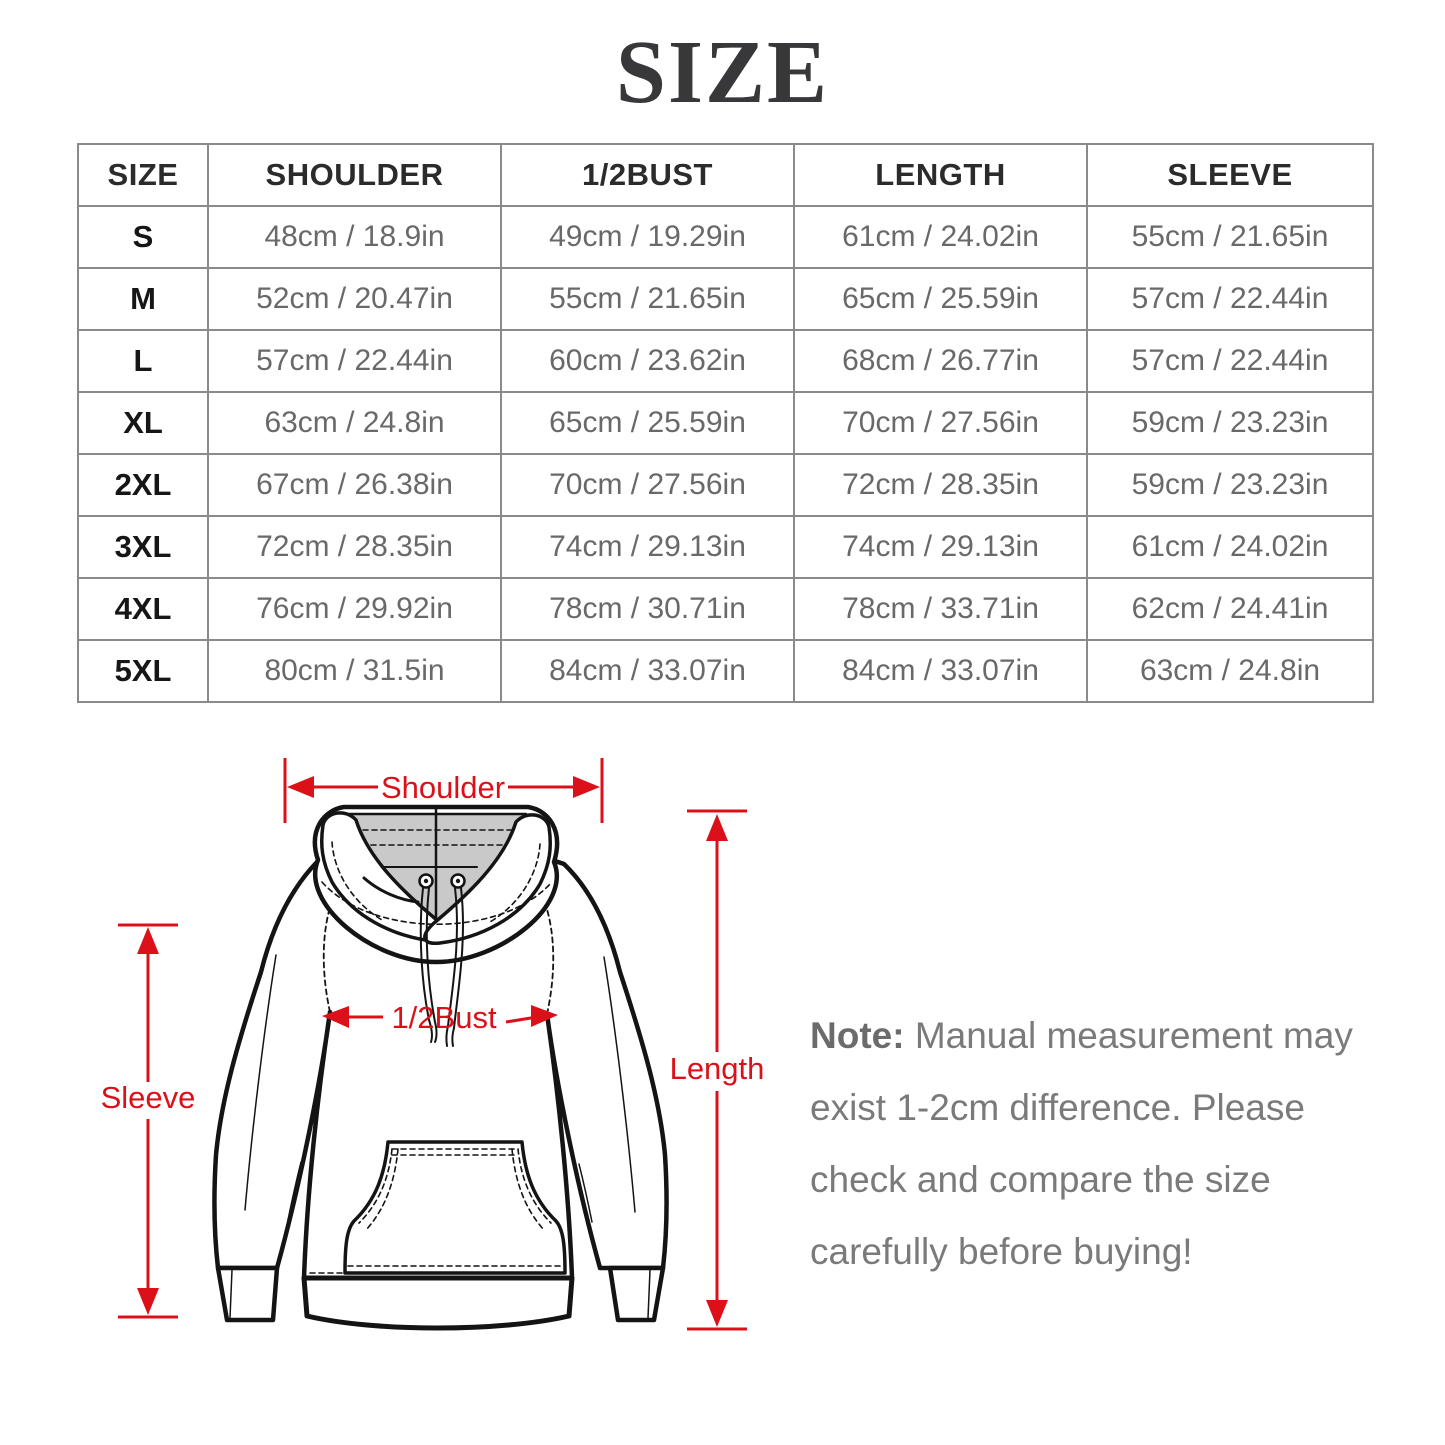  What do you see at coordinates (148, 1121) in the screenshot?
I see `sleeve-dimension-arrow` at bounding box center [148, 1121].